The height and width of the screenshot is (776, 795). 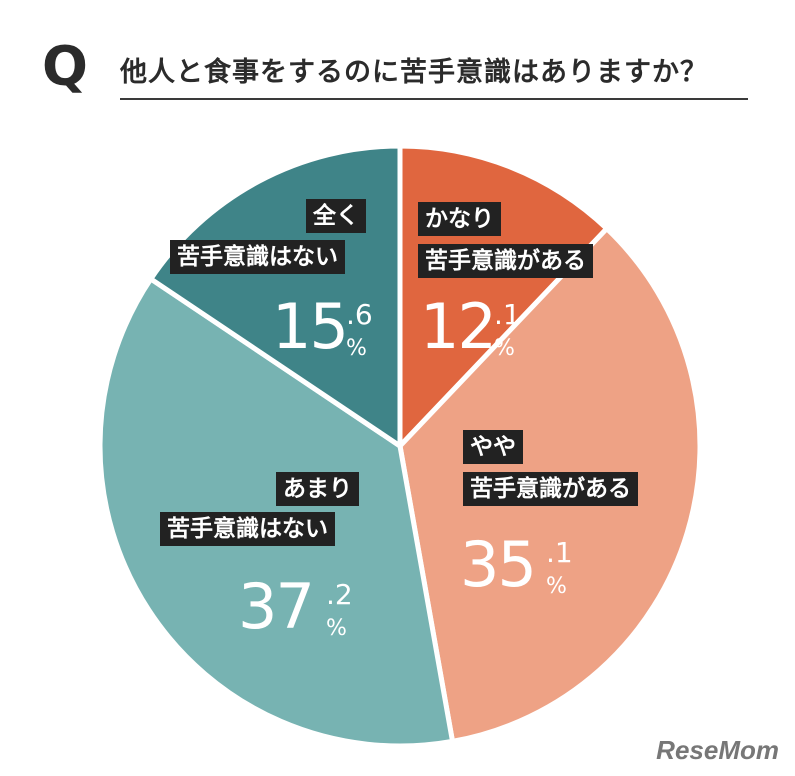 I want to click on question-mark-label: Q, so click(x=65, y=66).